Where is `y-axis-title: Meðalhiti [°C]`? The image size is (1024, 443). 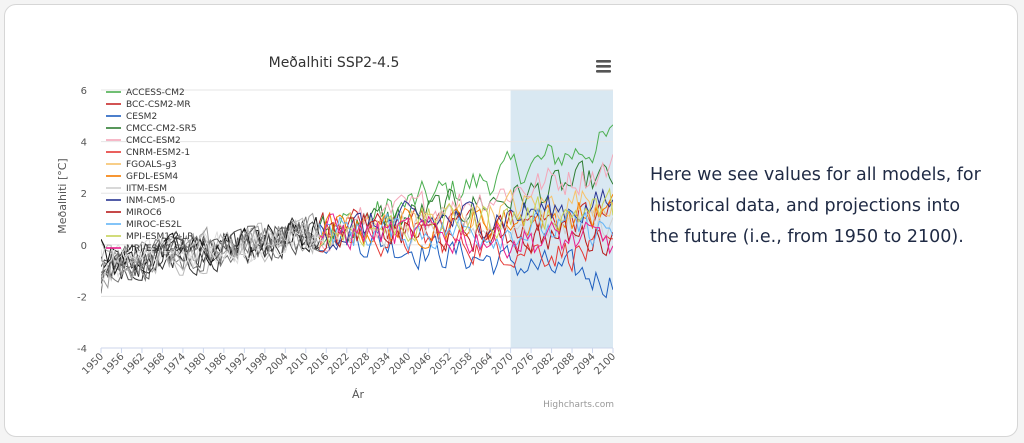
y-axis-title: Meðalhiti [°C] is located at coordinates (62, 195).